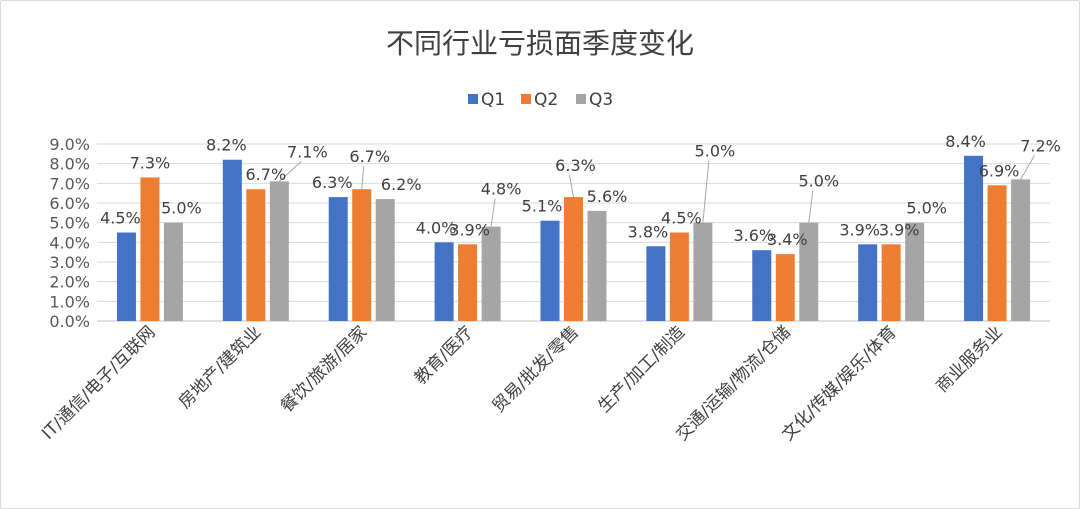 The height and width of the screenshot is (509, 1080). What do you see at coordinates (324, 369) in the screenshot?
I see `x-category-label: 餐饮/旅游/居家` at bounding box center [324, 369].